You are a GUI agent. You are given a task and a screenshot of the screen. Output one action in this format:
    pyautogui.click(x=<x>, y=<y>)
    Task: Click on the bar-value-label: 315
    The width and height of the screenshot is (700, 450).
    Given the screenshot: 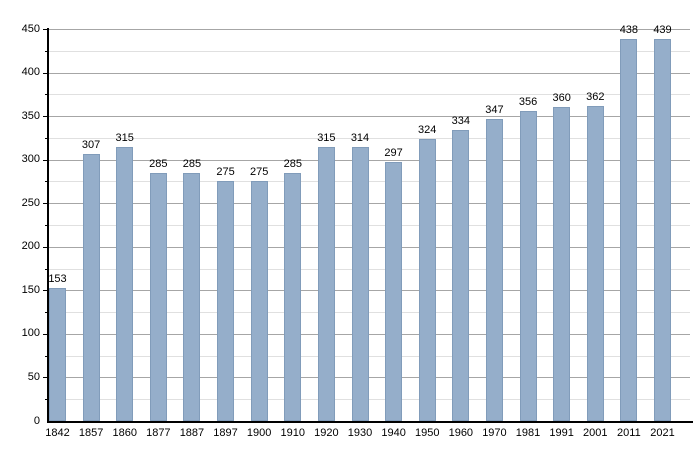 What is the action you would take?
    pyautogui.click(x=326, y=137)
    